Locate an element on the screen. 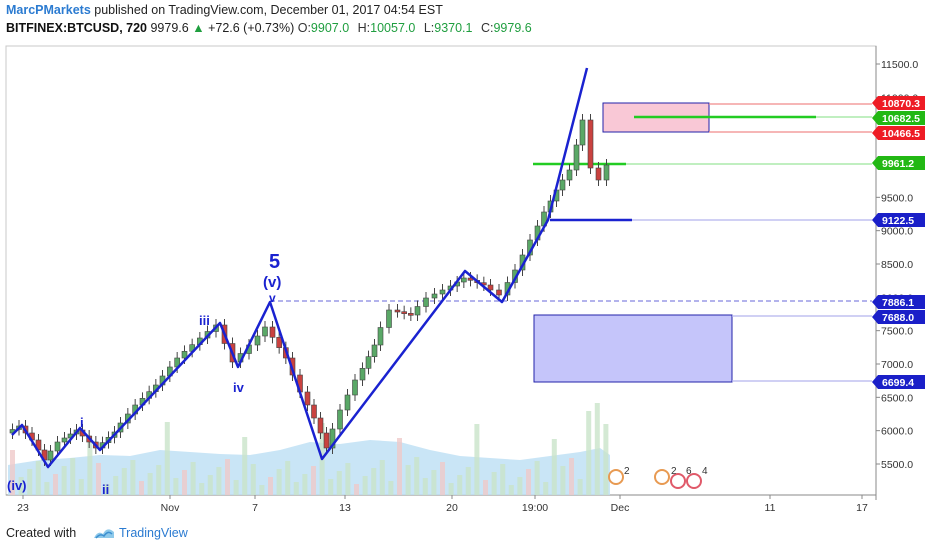  last-price: 9979.6 is located at coordinates (169, 28).